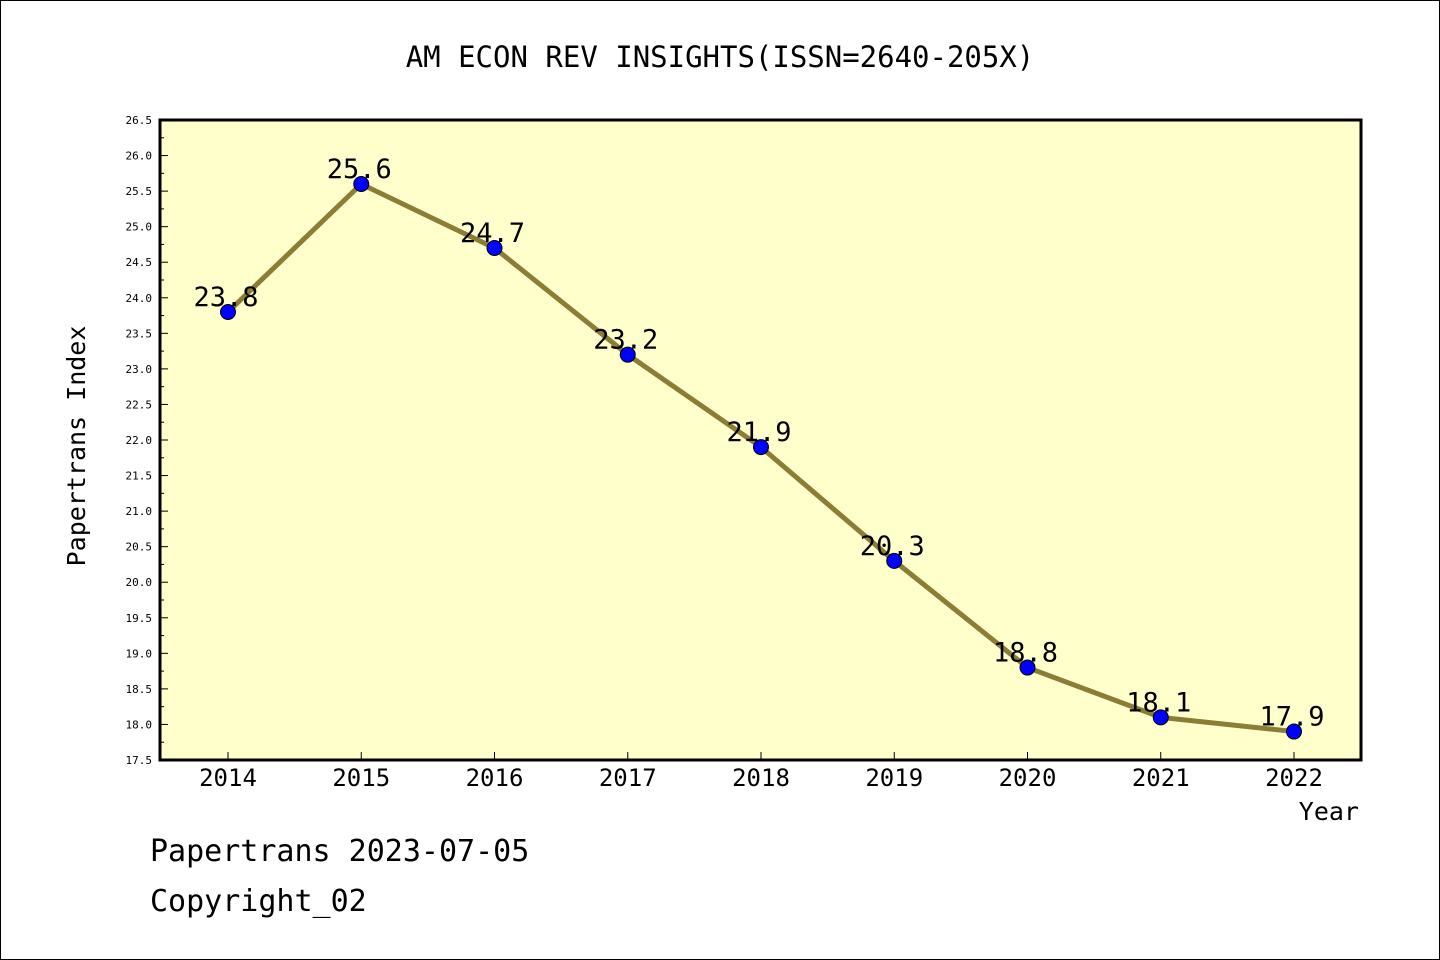 This screenshot has width=1440, height=960. Describe the element at coordinates (139, 191) in the screenshot. I see `y-tick-label: 25.5` at that location.